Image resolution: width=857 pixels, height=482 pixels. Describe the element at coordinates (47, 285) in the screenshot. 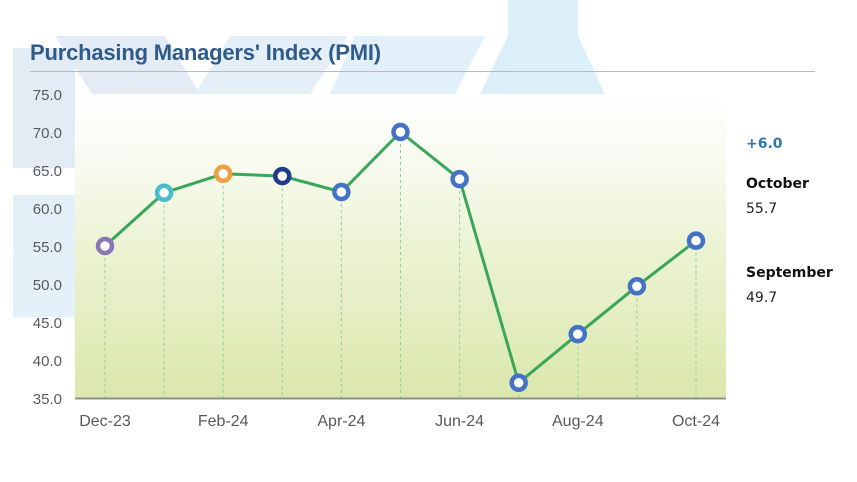

I see `y-tick-label: 50.0` at that location.